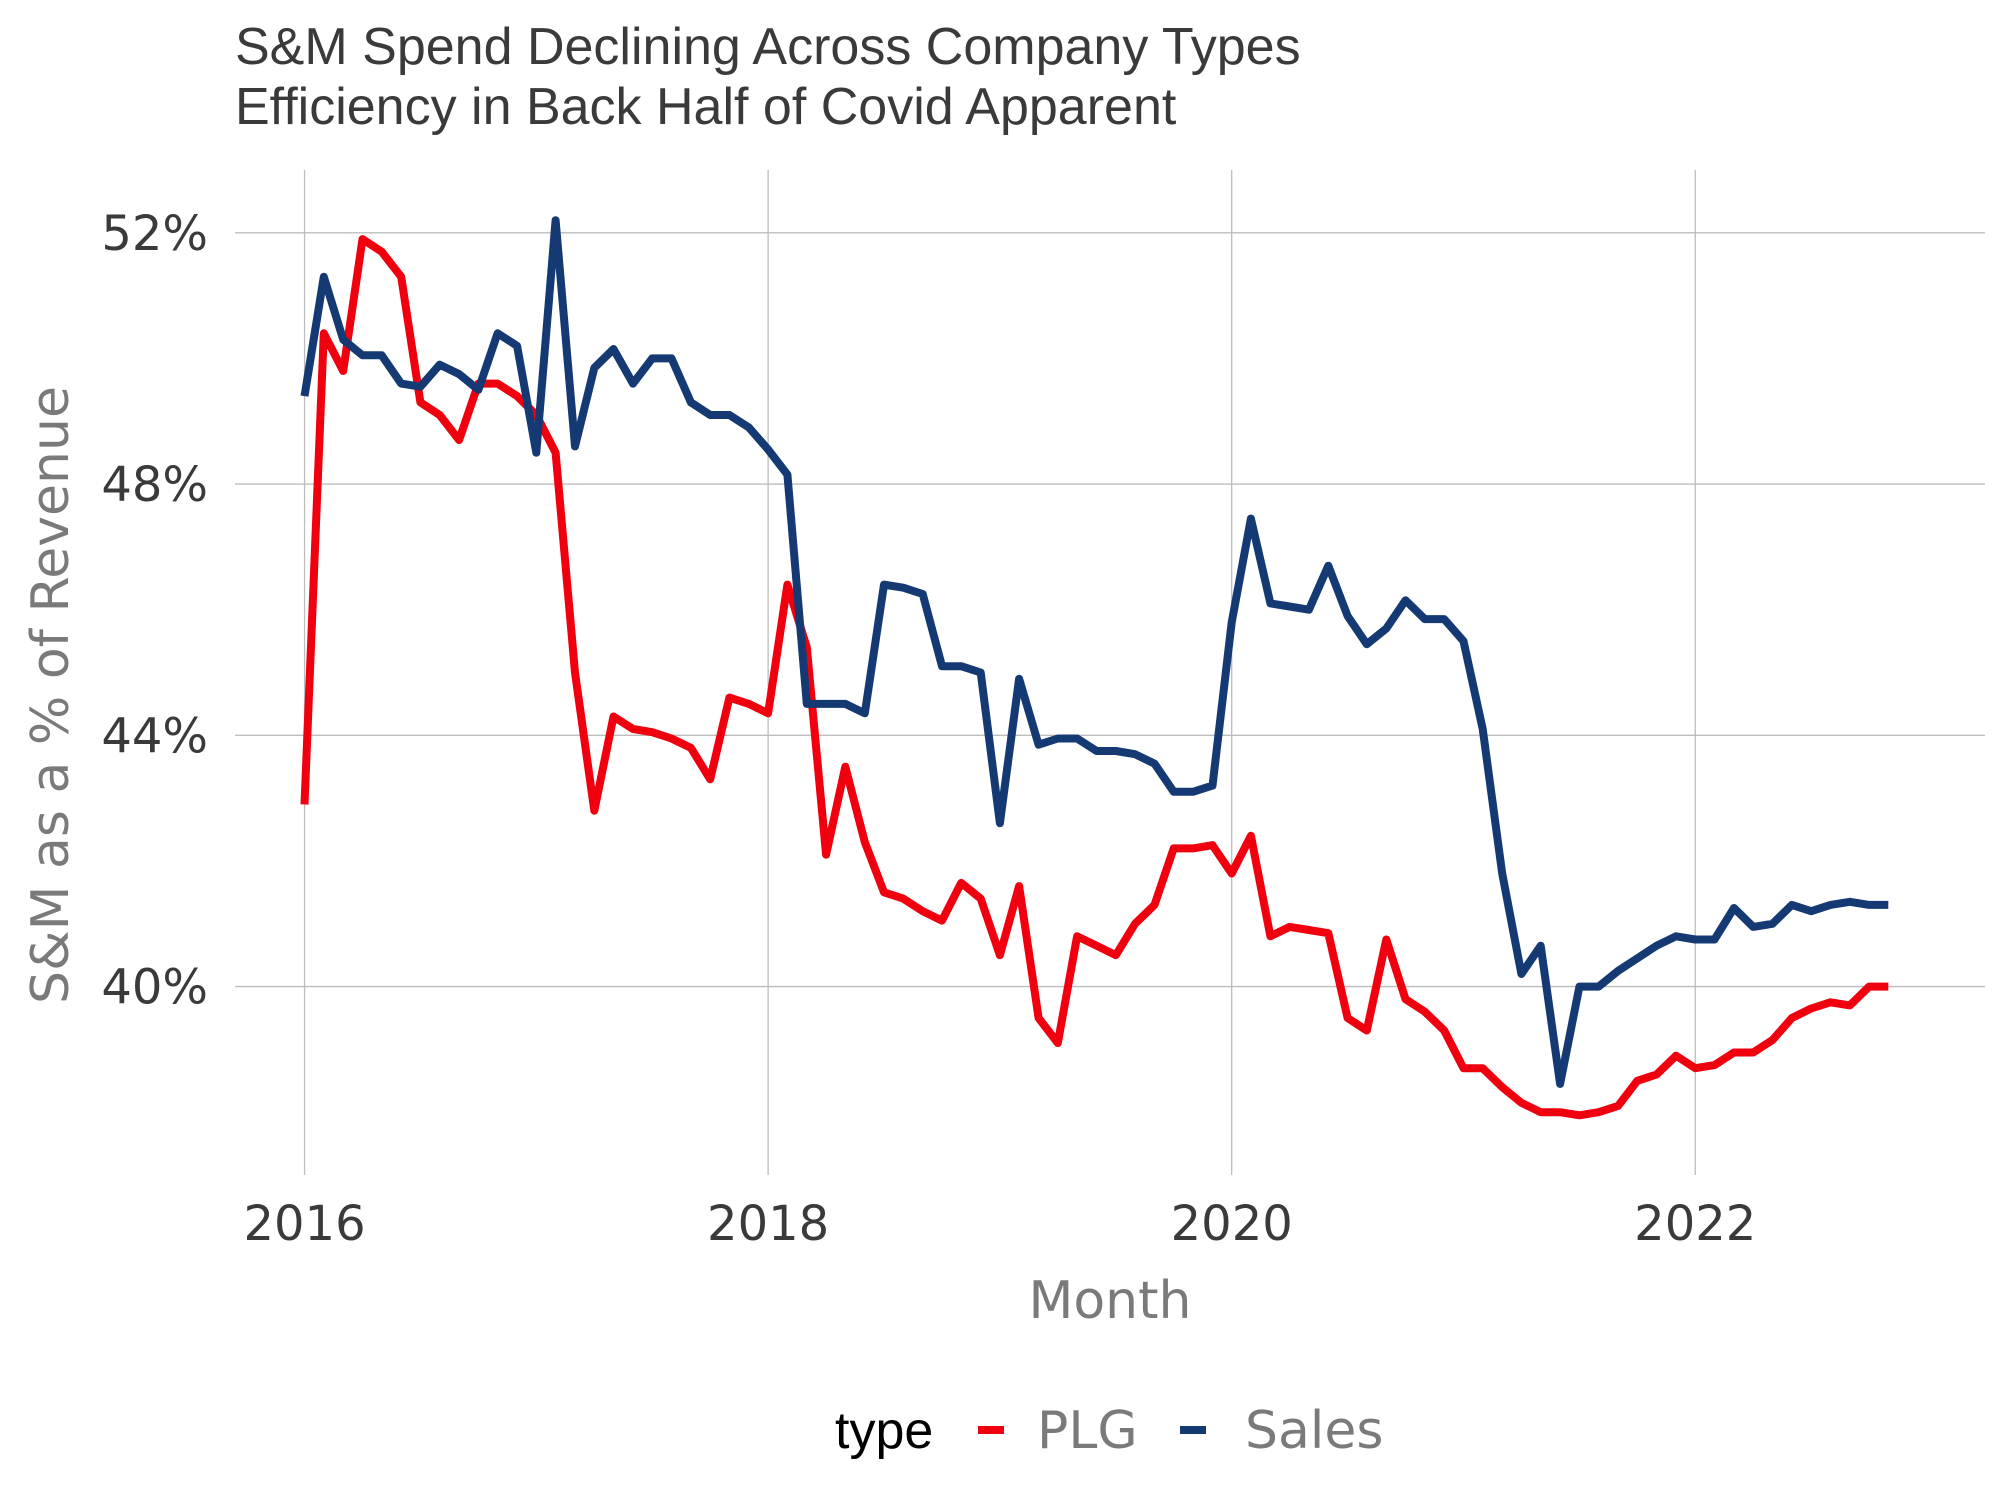 This screenshot has height=1500, width=2000. I want to click on y-tick-label: 44%, so click(154, 736).